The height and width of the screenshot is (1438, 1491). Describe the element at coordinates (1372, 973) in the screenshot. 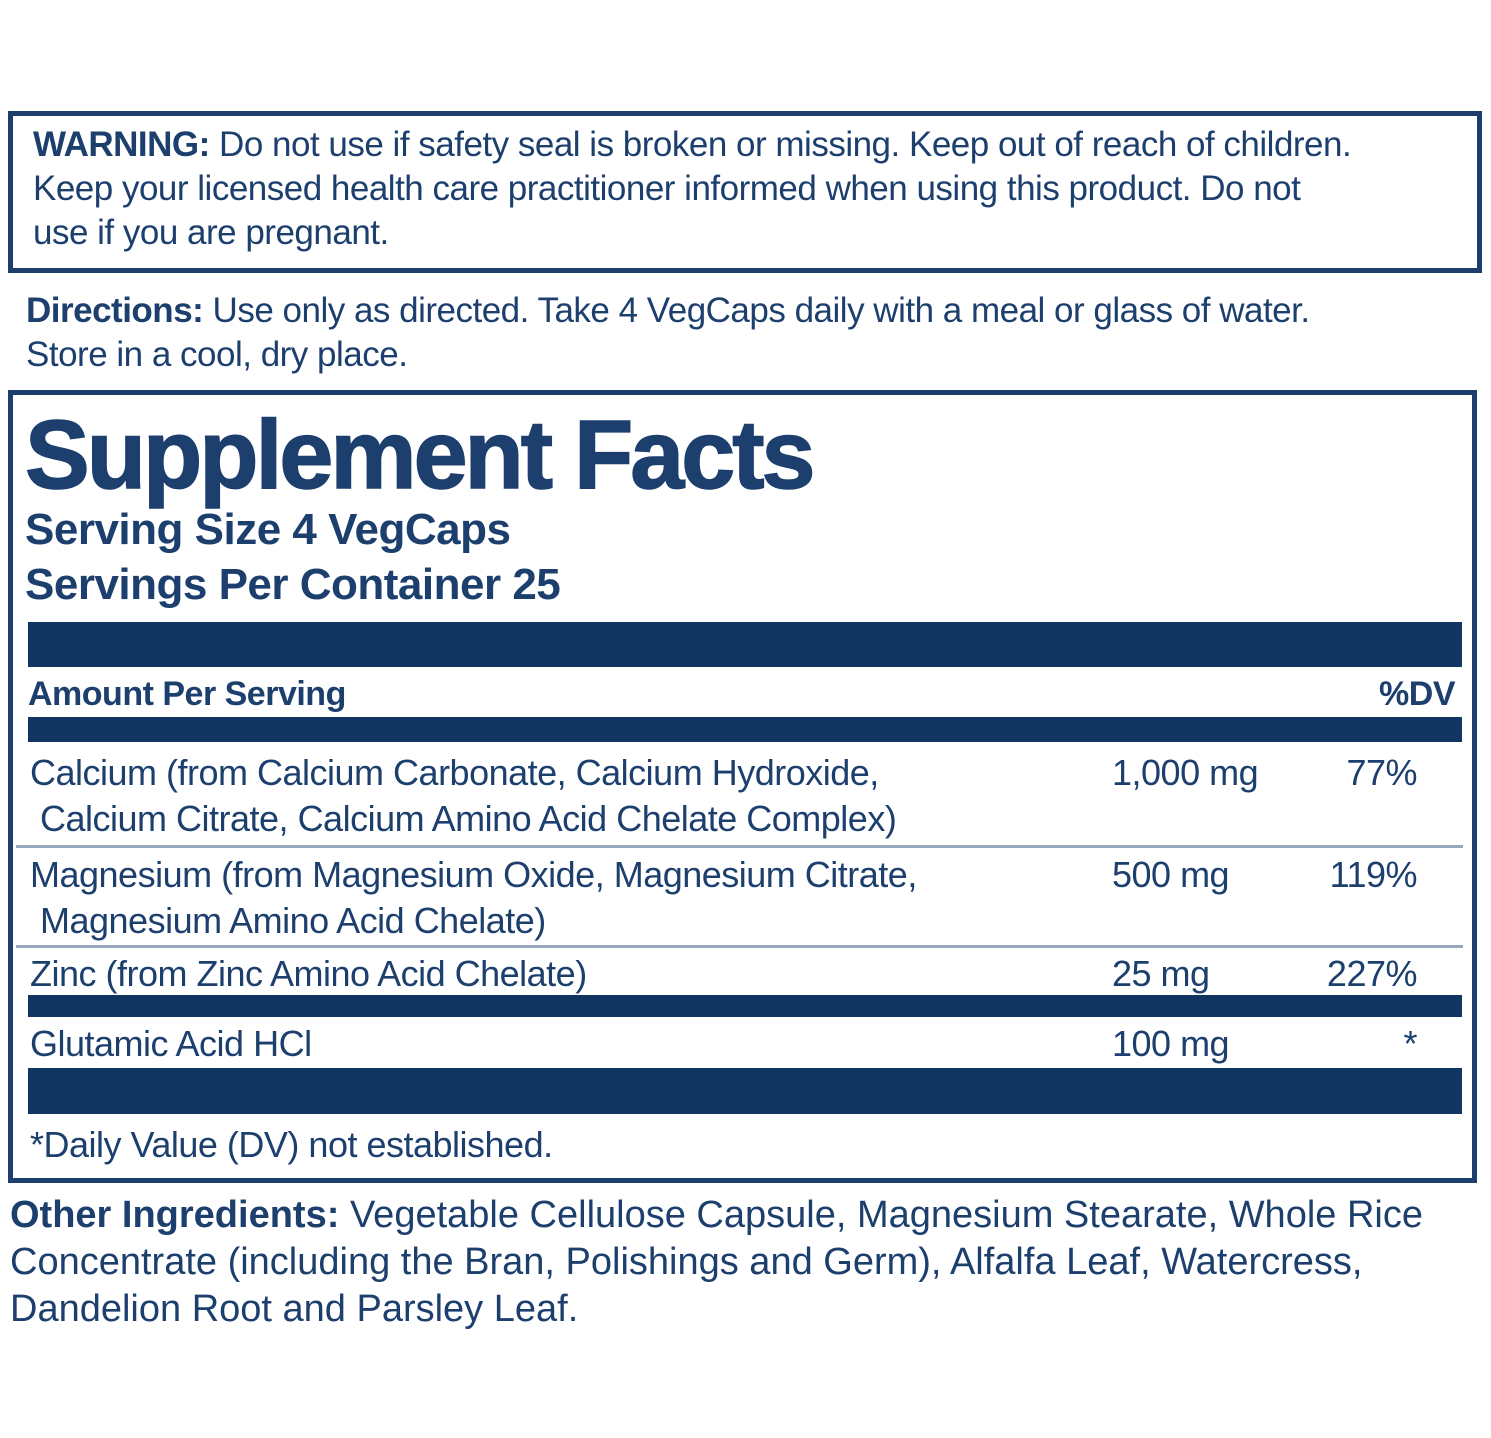

I see `zinc-dv: 227%` at that location.